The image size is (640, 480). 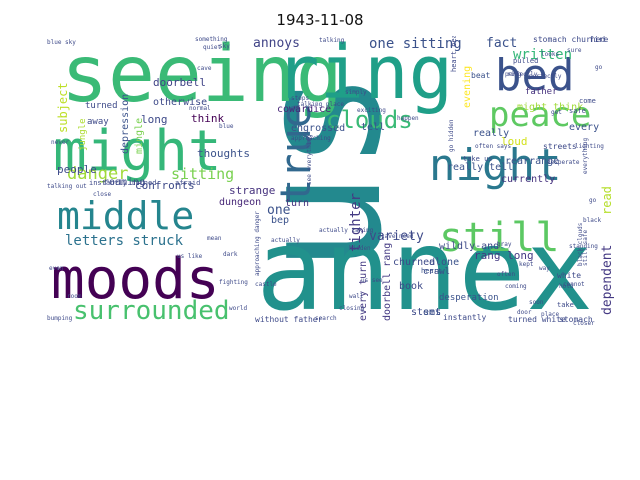 I want to click on word-cloud-word: happen, so click(x=408, y=118).